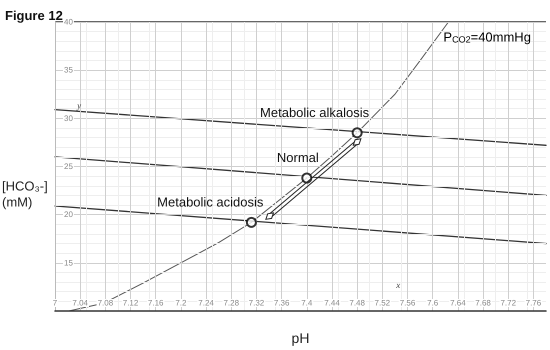  What do you see at coordinates (69, 215) in the screenshot?
I see `y-tick-label: 20` at bounding box center [69, 215].